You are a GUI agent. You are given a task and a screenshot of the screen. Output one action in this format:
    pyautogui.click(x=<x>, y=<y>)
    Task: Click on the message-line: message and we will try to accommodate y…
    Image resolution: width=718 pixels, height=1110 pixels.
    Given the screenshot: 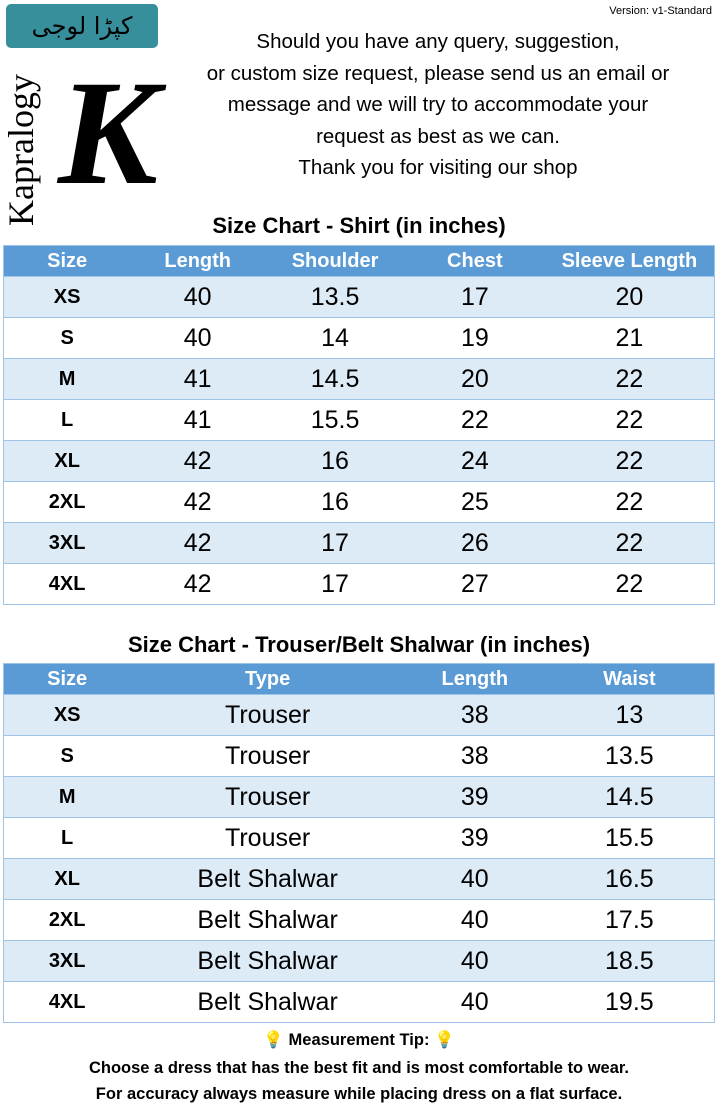 What is the action you would take?
    pyautogui.click(x=438, y=104)
    